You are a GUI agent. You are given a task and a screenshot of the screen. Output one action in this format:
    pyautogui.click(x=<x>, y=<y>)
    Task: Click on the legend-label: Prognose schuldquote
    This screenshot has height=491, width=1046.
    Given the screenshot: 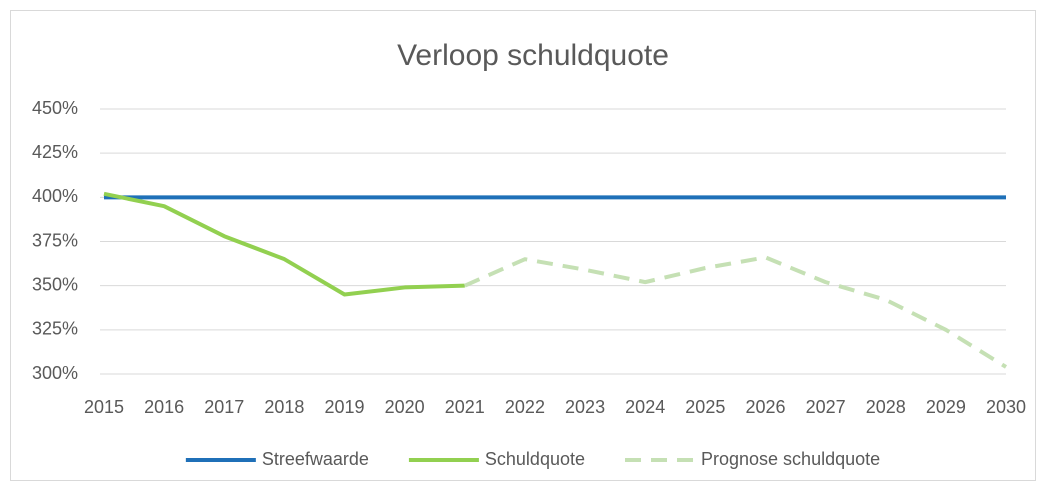 What is the action you would take?
    pyautogui.click(x=790, y=459)
    